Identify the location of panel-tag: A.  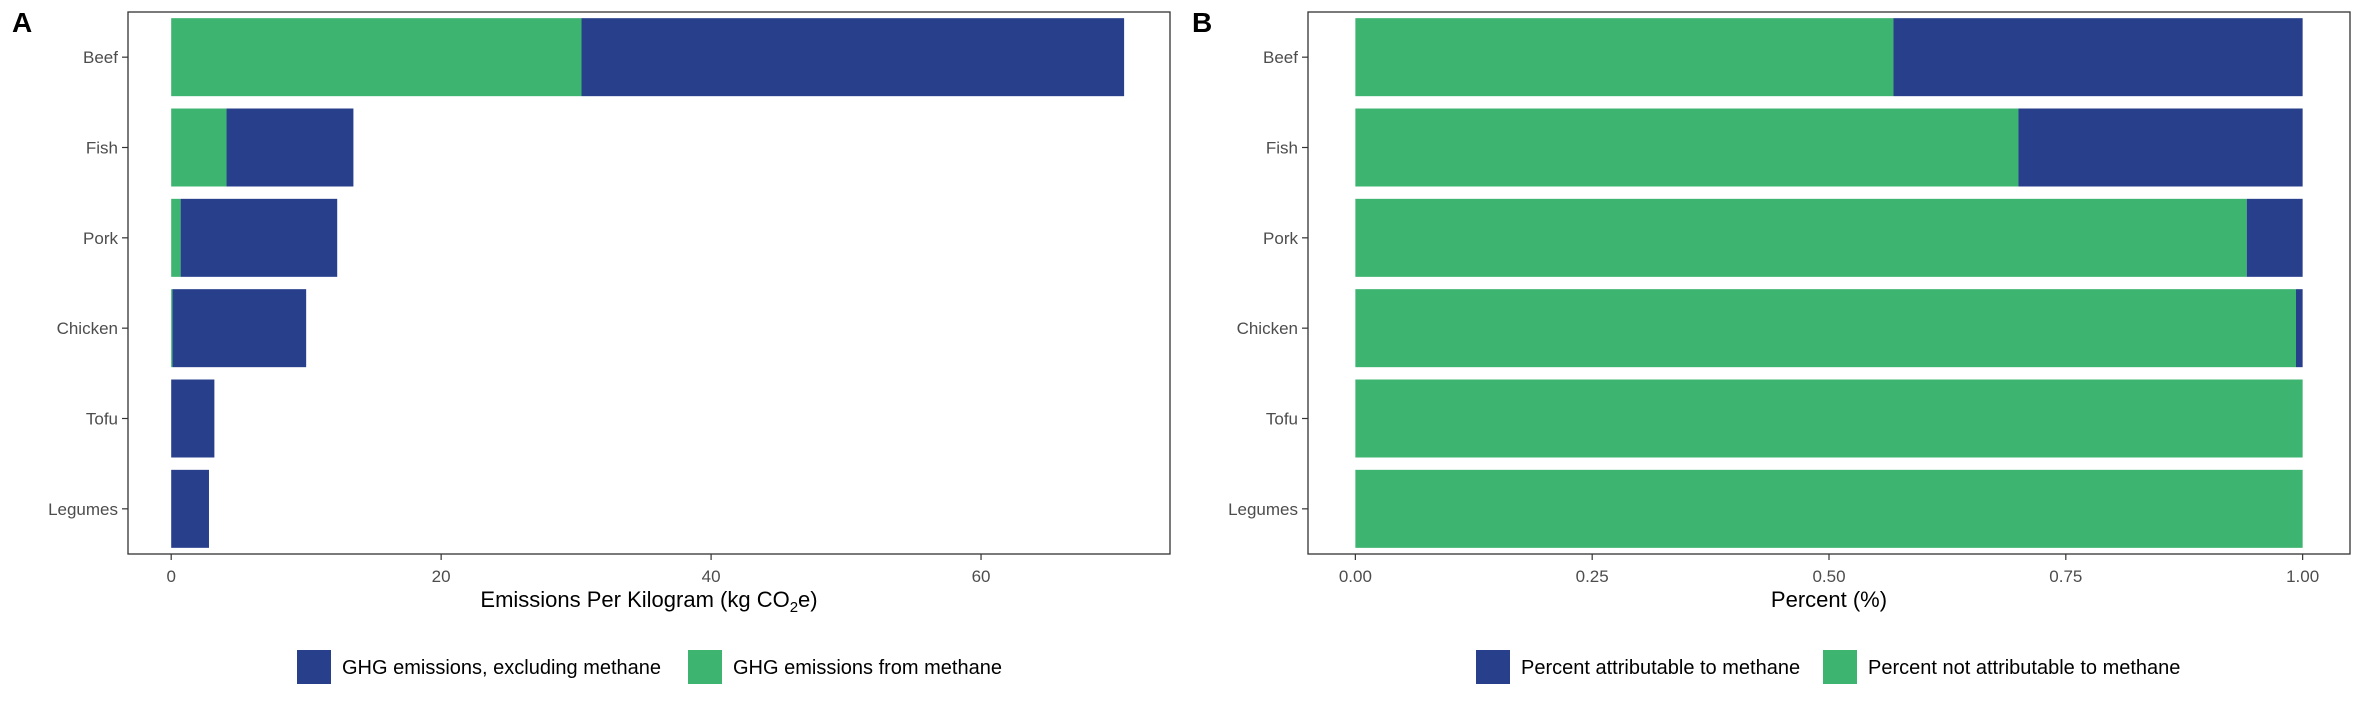
(22, 22).